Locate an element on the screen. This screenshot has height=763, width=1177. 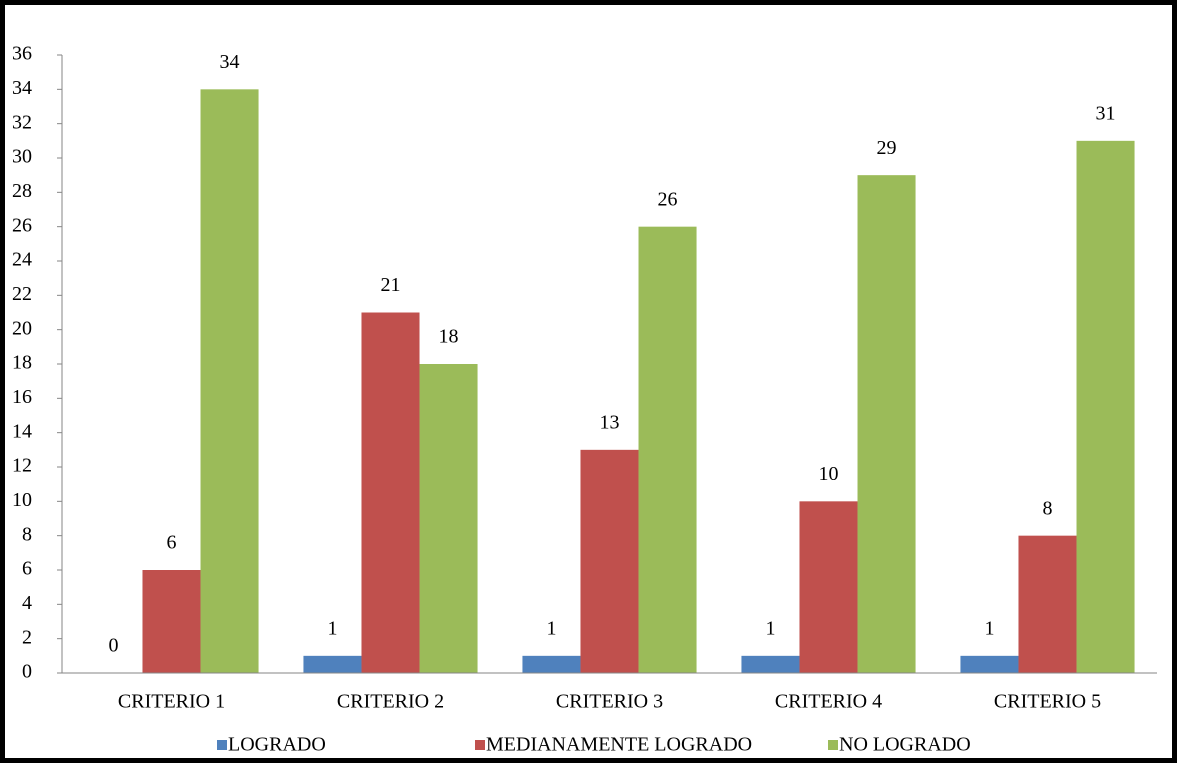
value-label: 21 is located at coordinates (391, 285).